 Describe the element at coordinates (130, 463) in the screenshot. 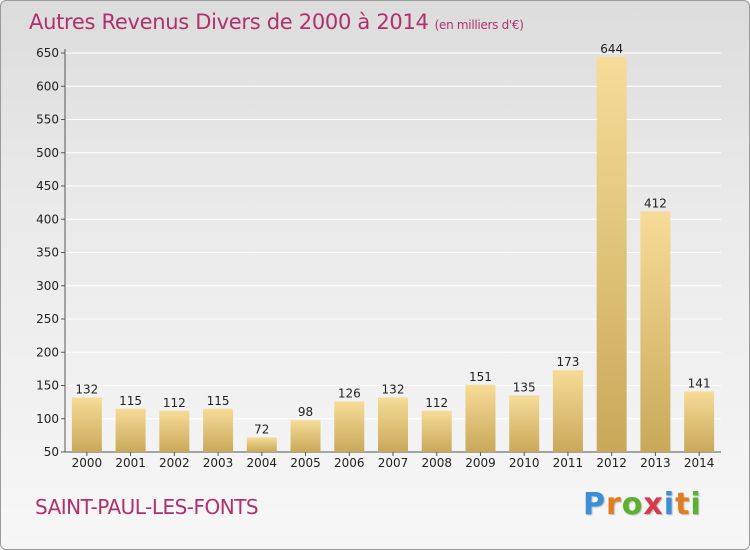

I see `x-tick-label: 2001` at that location.